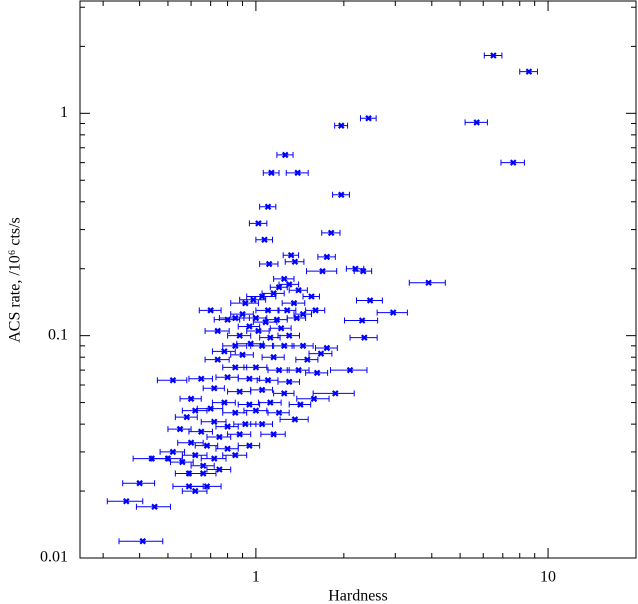 This screenshot has width=638, height=604. I want to click on error-bar, so click(141, 541).